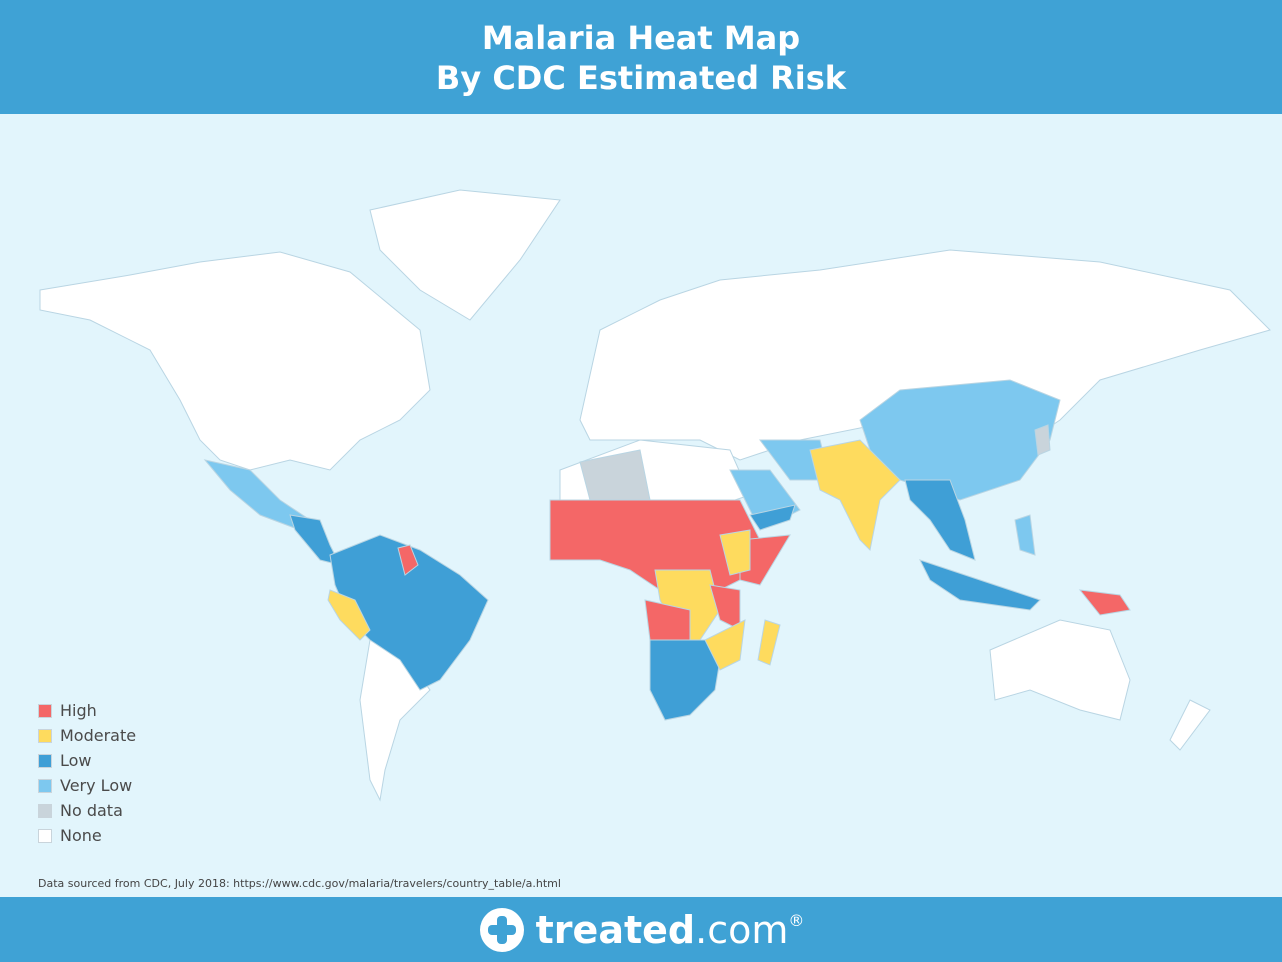 The width and height of the screenshot is (1282, 962). I want to click on title: Malaria Heat Map, so click(641, 38).